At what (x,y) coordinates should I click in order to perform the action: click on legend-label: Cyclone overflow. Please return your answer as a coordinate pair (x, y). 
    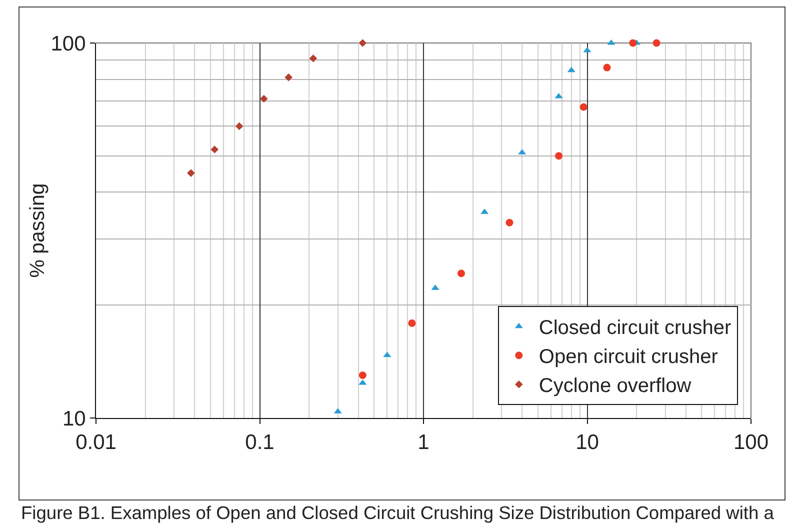
    Looking at the image, I should click on (615, 386).